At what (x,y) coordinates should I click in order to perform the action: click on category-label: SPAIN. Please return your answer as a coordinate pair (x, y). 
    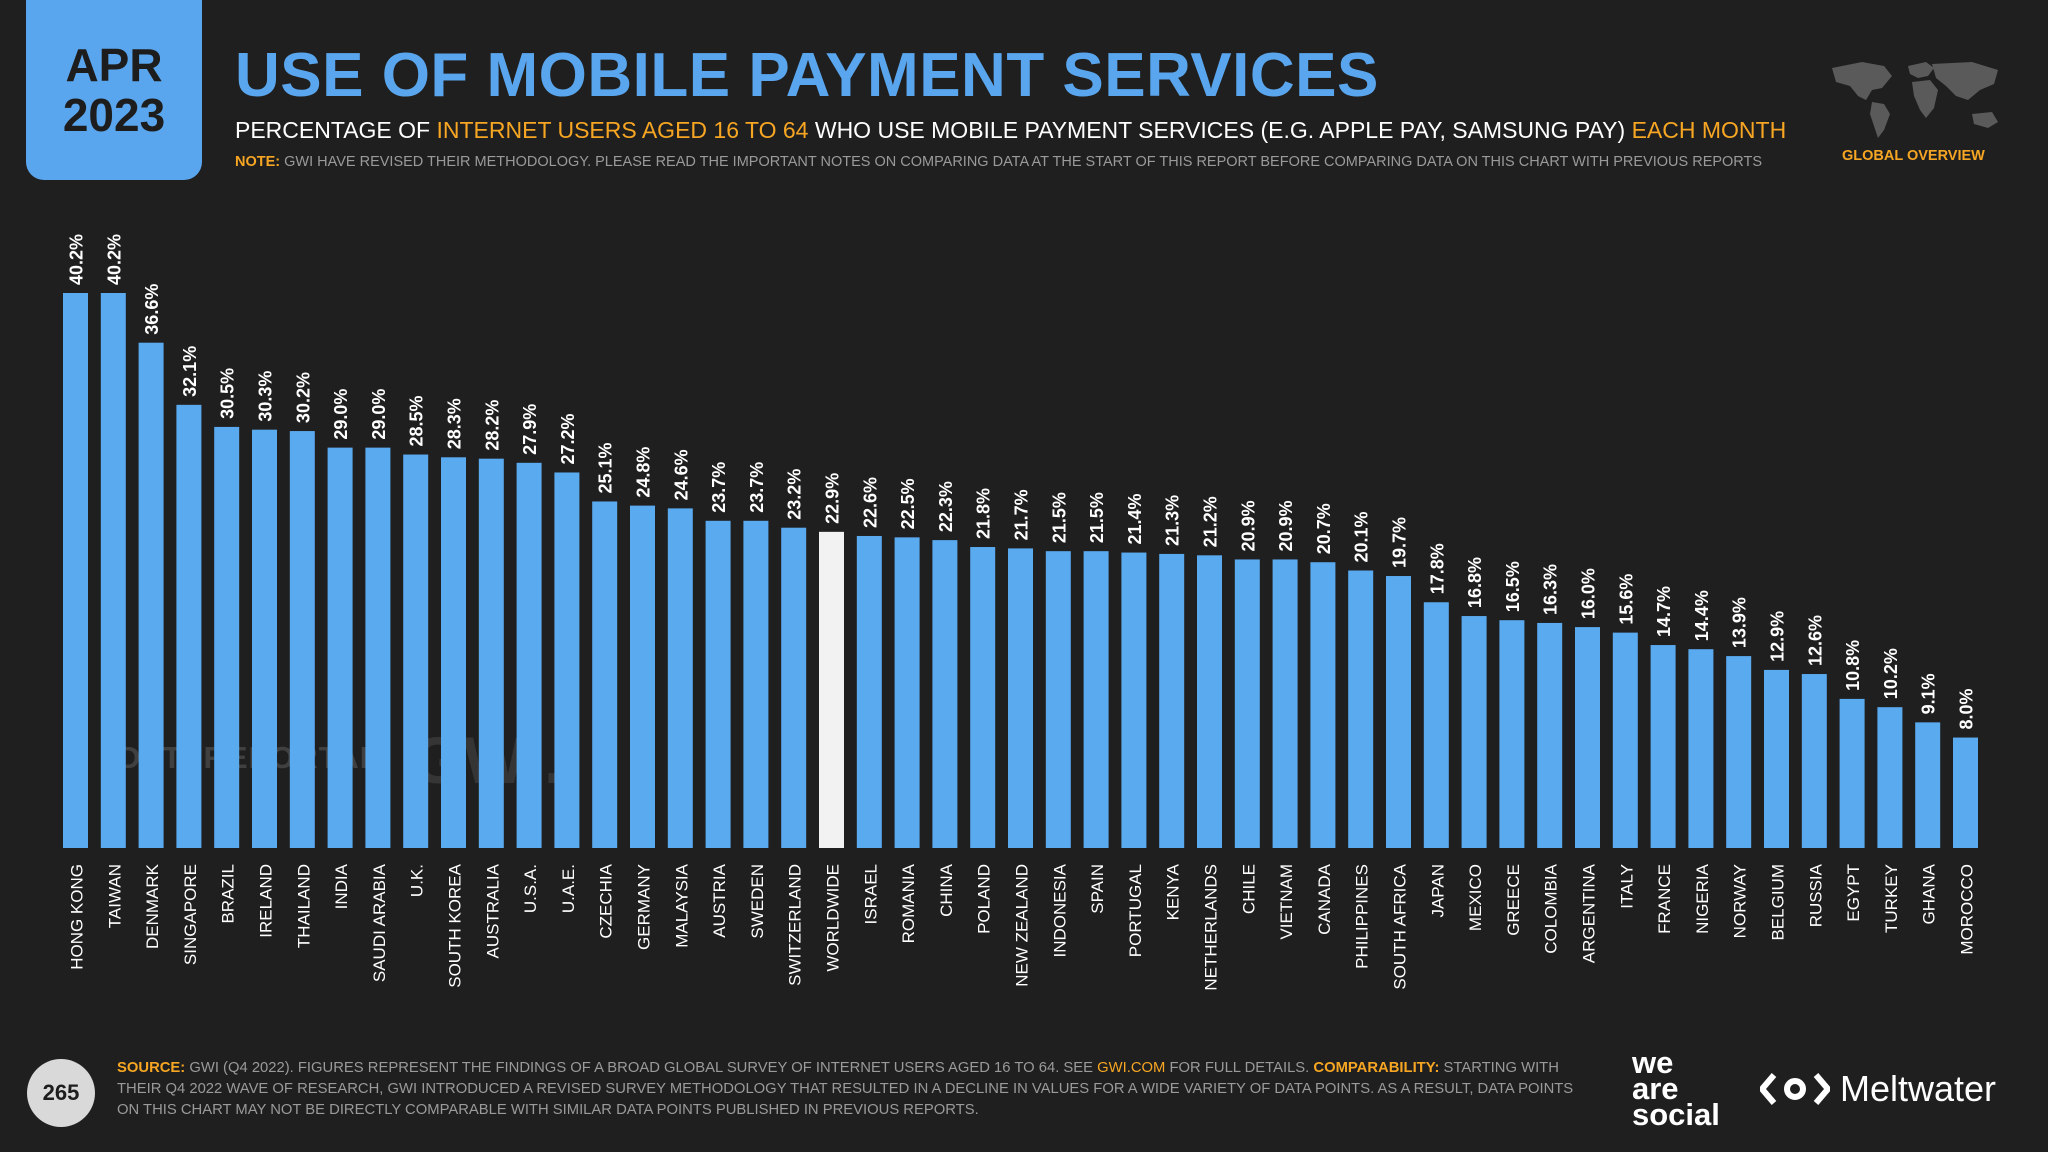
    Looking at the image, I should click on (1097, 889).